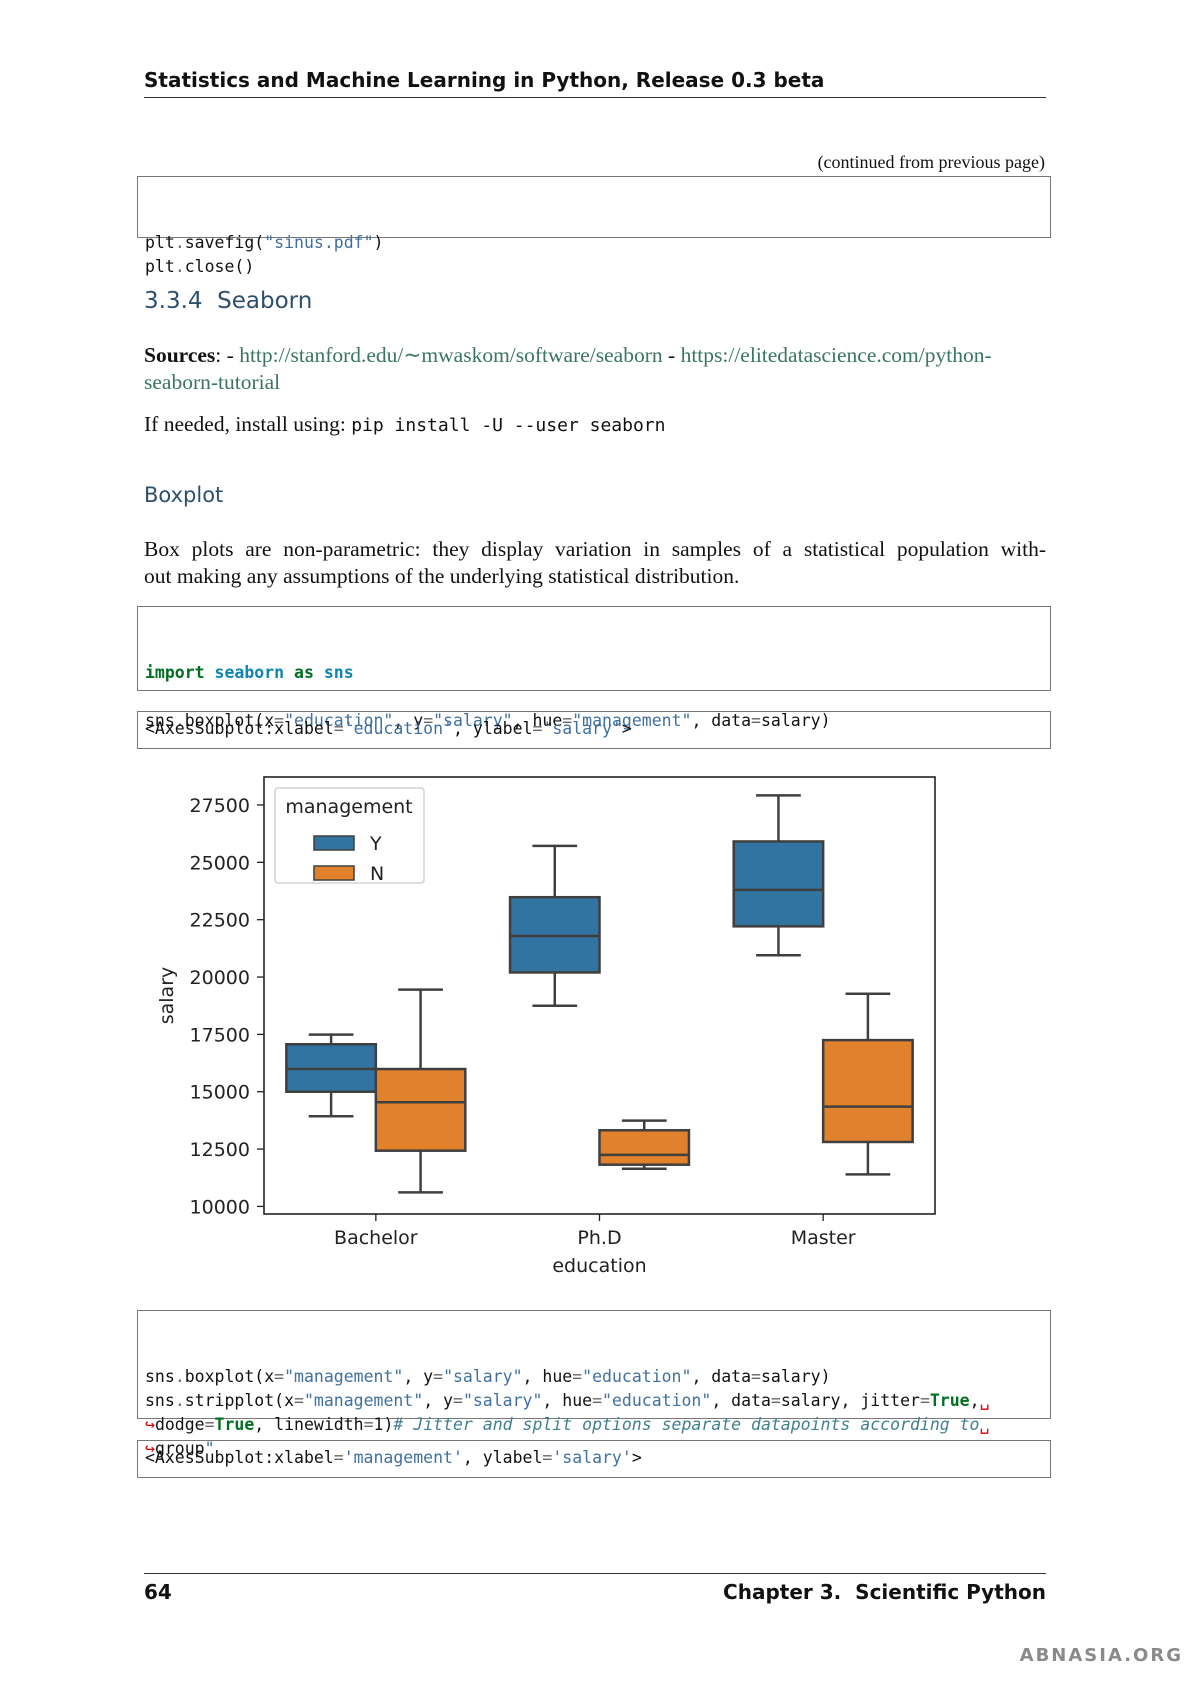 The image size is (1191, 1684). What do you see at coordinates (158, 1592) in the screenshot?
I see `page-number: 64` at bounding box center [158, 1592].